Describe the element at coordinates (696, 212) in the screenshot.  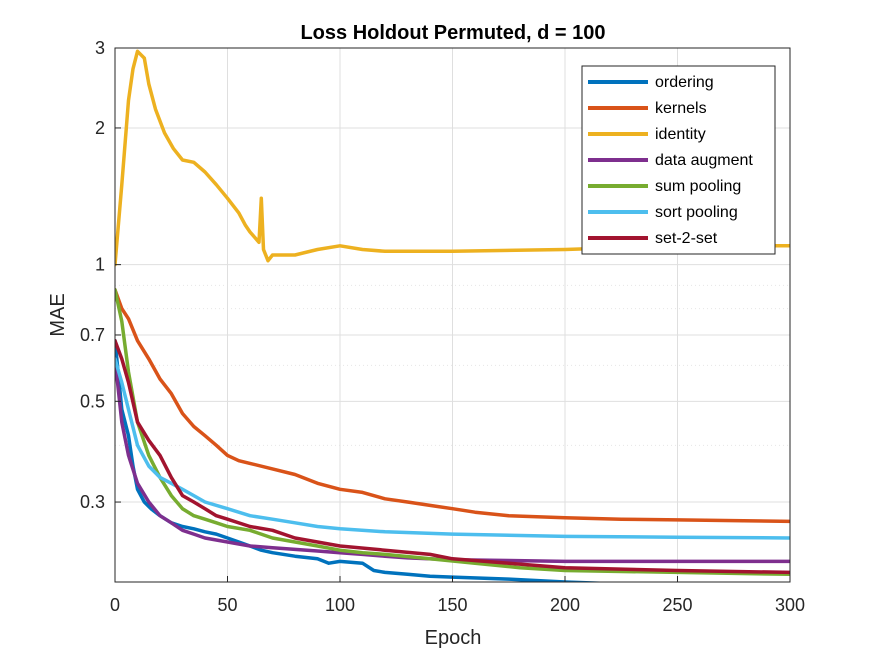
I see `legend-label-sort-pooling: sort pooling` at that location.